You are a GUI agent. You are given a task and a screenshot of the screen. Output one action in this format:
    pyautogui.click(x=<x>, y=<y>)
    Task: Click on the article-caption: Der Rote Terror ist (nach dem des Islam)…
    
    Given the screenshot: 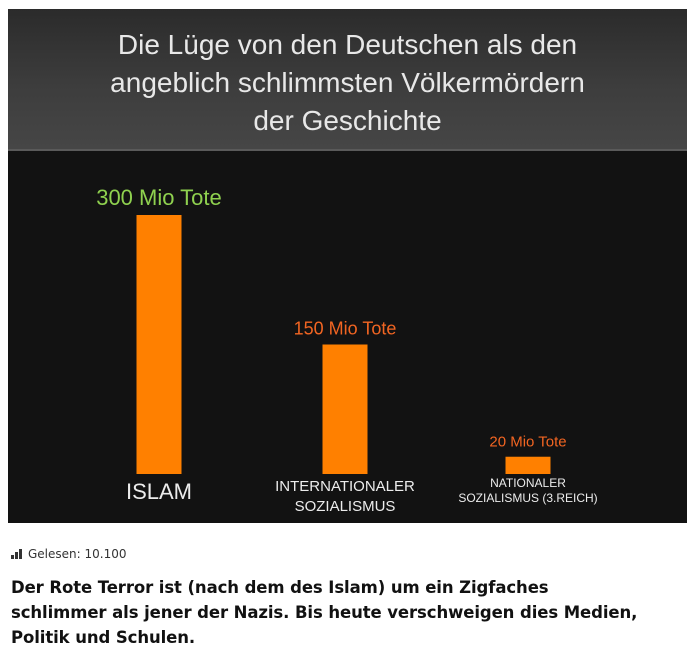 What is the action you would take?
    pyautogui.click(x=349, y=612)
    